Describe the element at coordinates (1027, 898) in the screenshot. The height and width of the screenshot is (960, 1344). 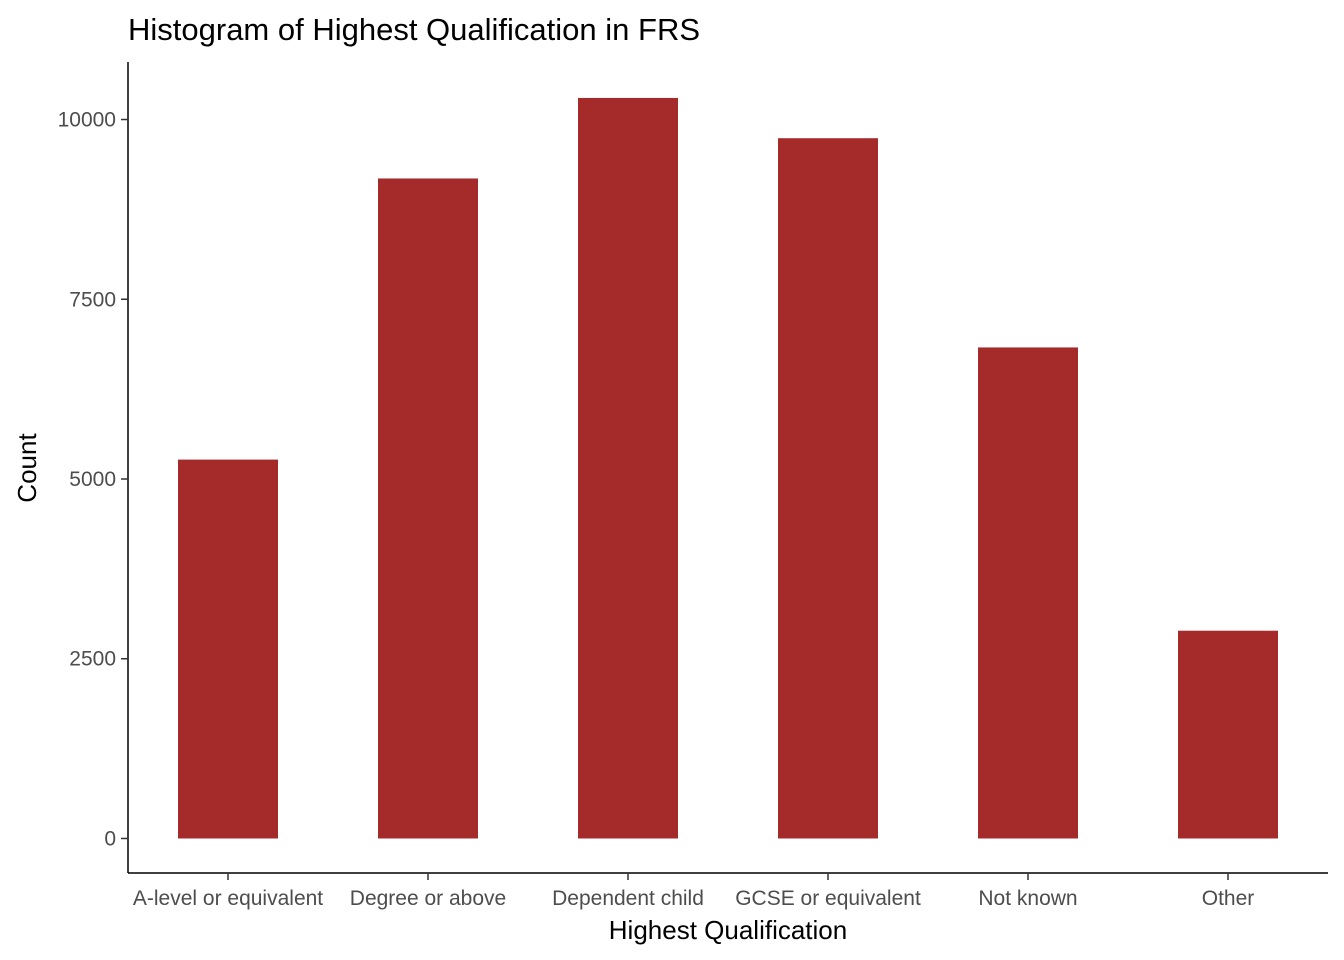
I see `x-tick-label: Not known` at that location.